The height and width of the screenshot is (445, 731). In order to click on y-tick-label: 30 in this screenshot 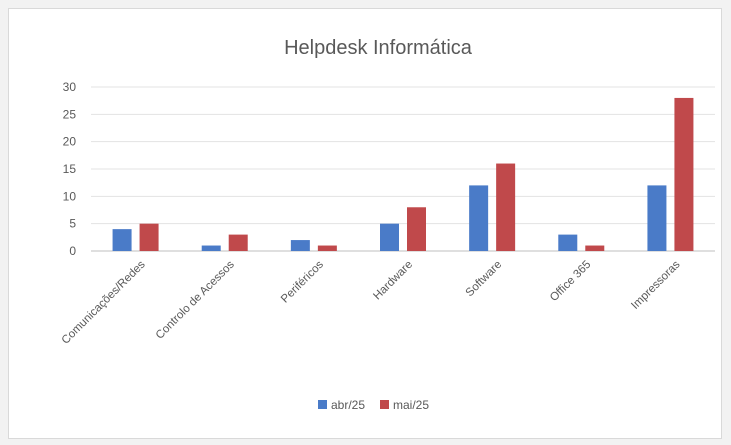, I will do `click(70, 87)`.